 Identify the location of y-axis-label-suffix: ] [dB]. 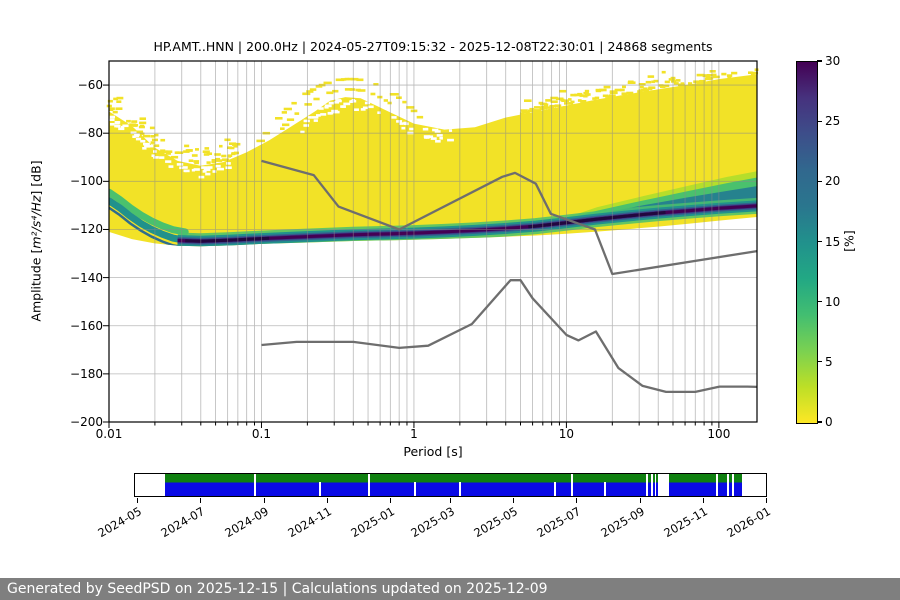
(36, 178).